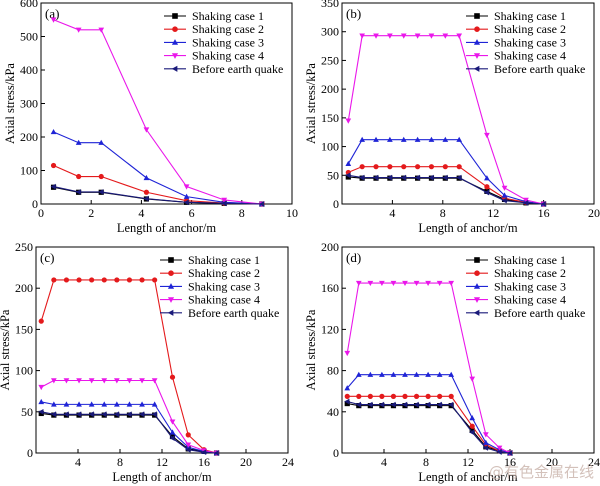  Describe the element at coordinates (52, 13) in the screenshot. I see `panel-label: (a)` at that location.